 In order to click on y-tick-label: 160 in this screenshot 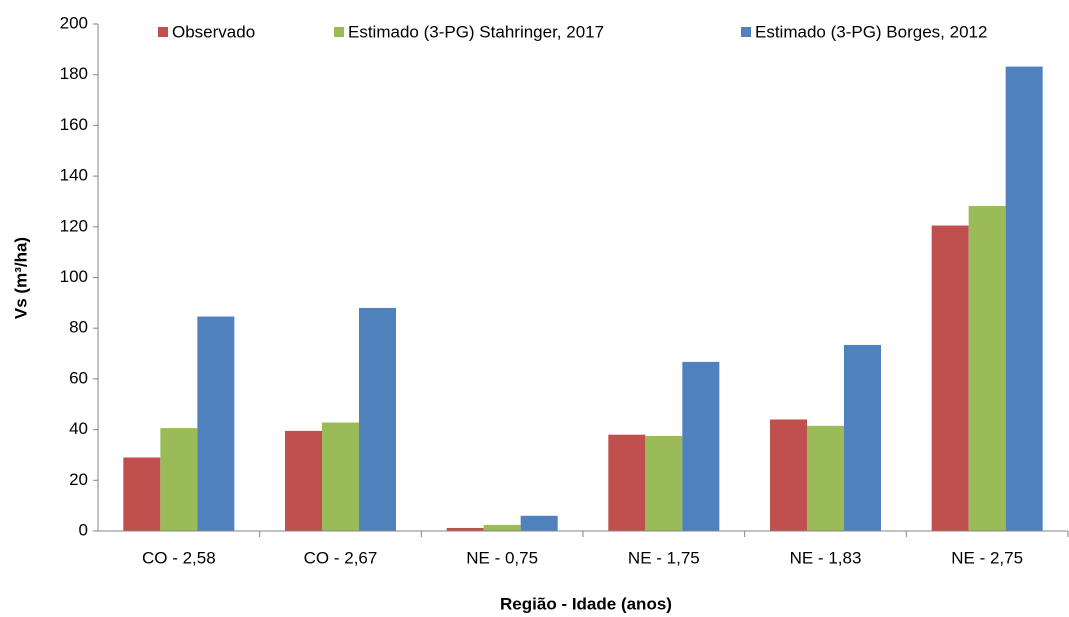, I will do `click(74, 124)`.